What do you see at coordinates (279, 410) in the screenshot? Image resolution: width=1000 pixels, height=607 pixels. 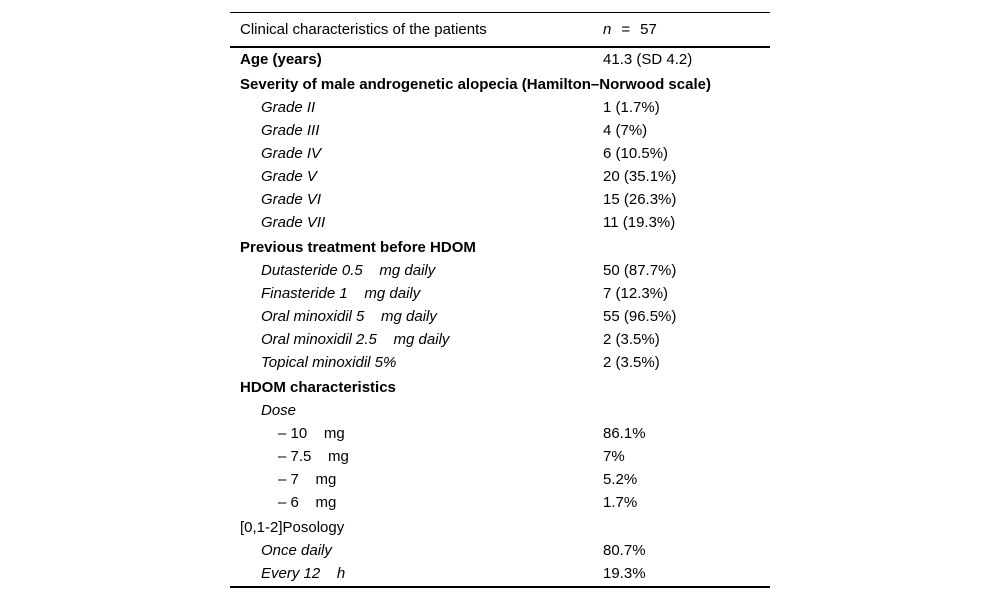 I see `row-label: Dose` at bounding box center [279, 410].